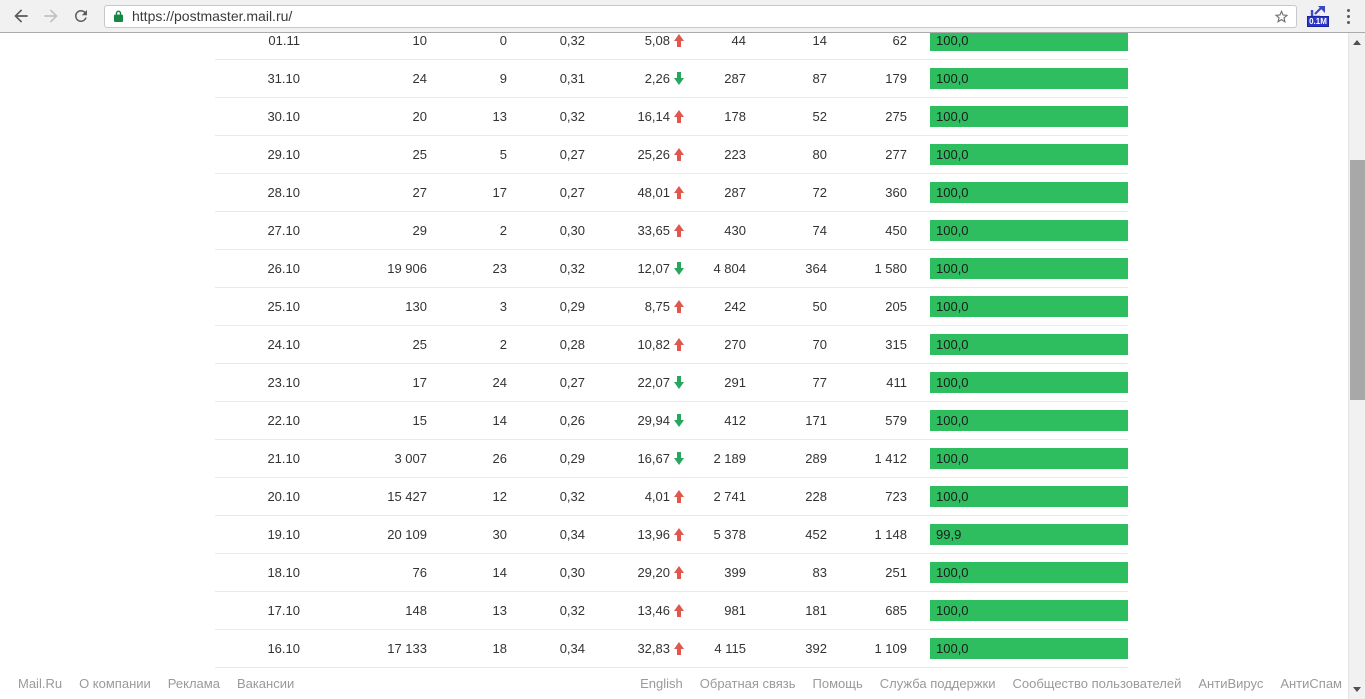 The height and width of the screenshot is (699, 1365). What do you see at coordinates (730, 648) in the screenshot?
I see `cell-value: 4 115` at bounding box center [730, 648].